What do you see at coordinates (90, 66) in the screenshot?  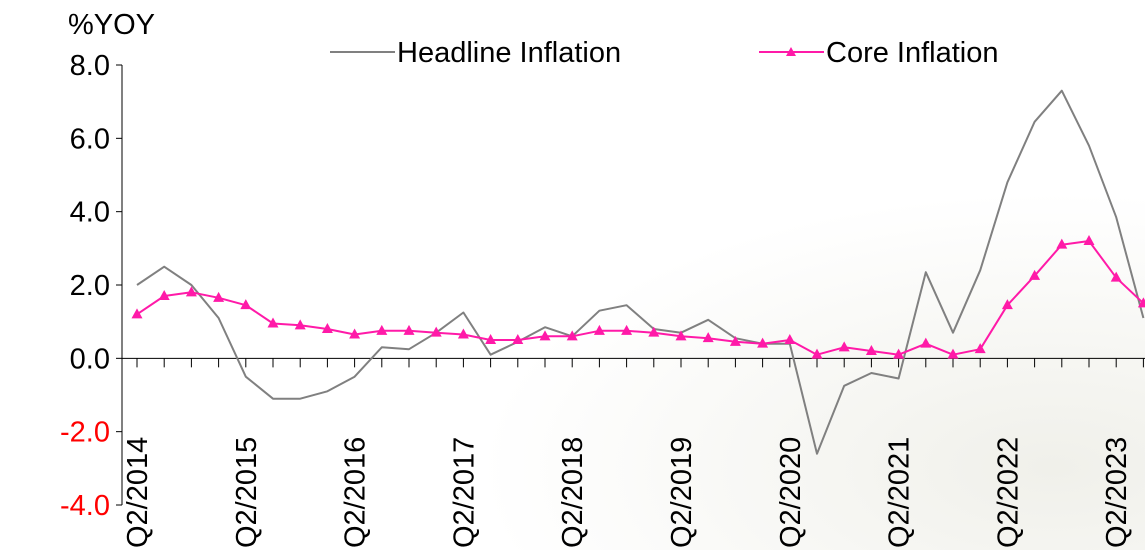 I see `y-tick-label: 8.0` at bounding box center [90, 66].